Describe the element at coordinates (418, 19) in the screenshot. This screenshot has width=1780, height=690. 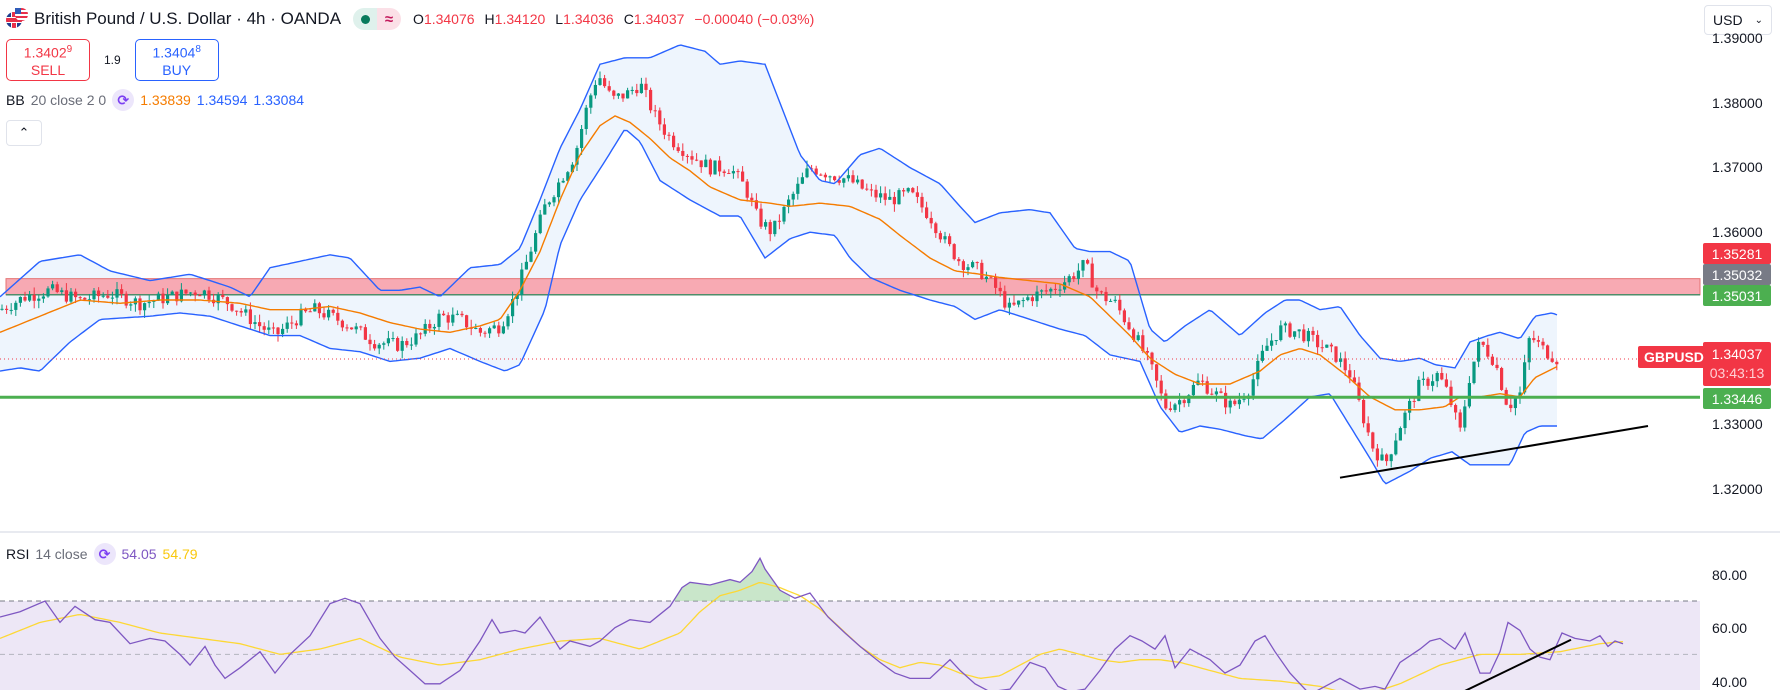
I see `open-label: O` at that location.